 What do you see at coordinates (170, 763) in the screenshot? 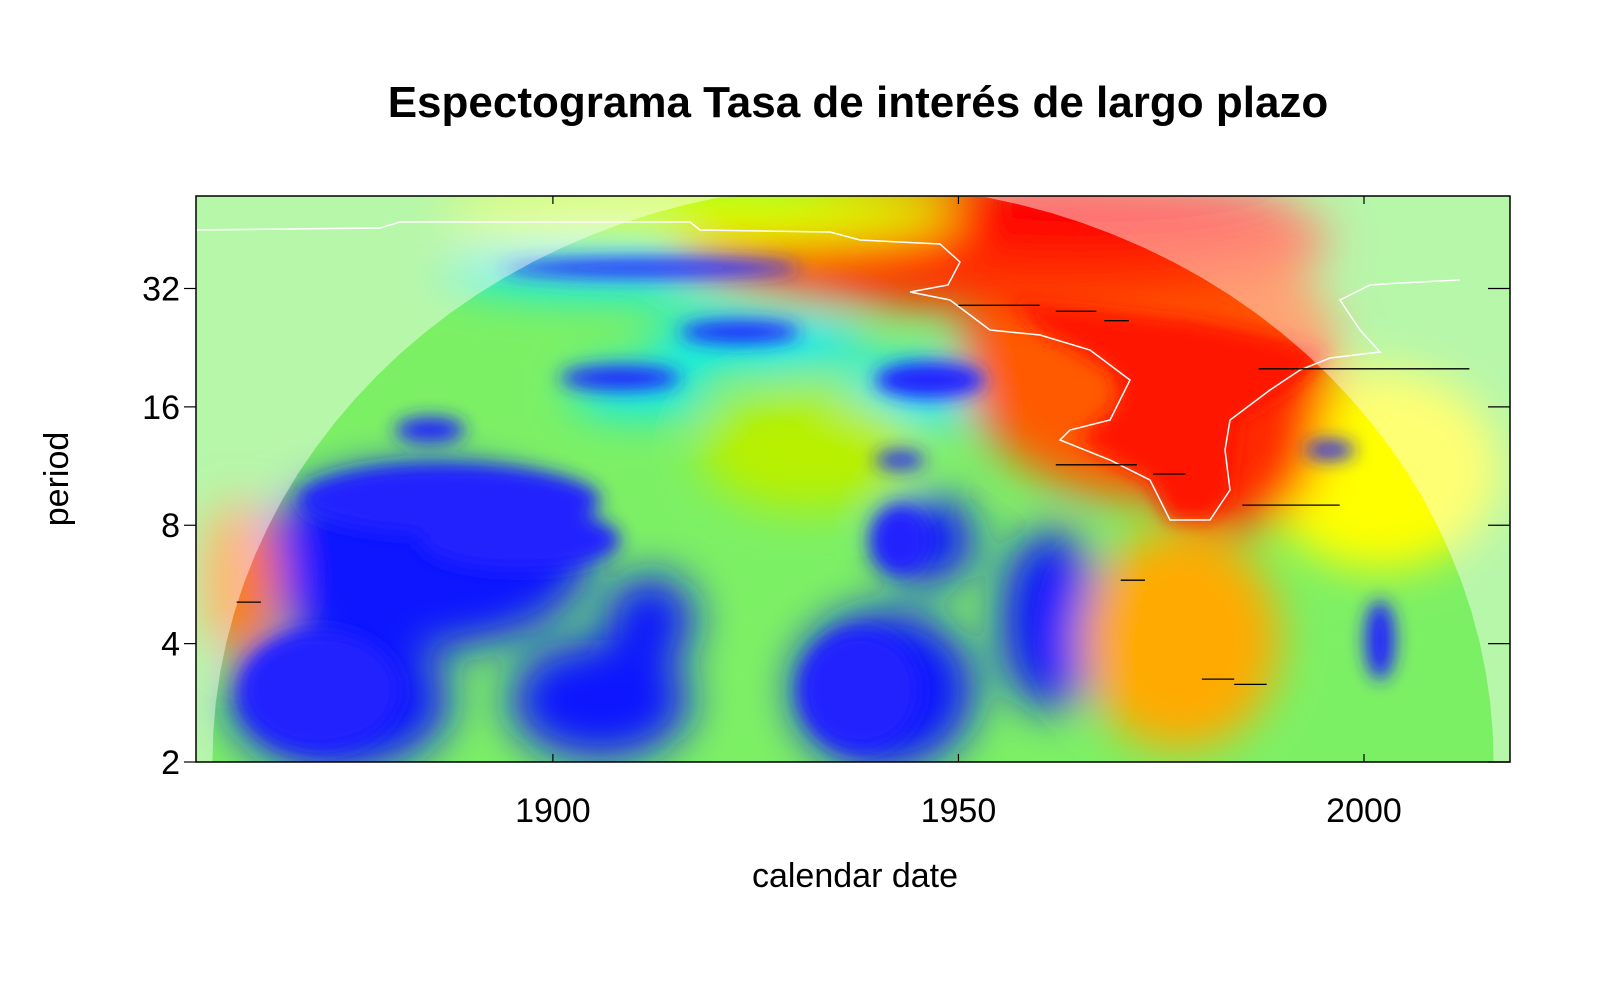
I see `y-tick-label: 2` at bounding box center [170, 763].